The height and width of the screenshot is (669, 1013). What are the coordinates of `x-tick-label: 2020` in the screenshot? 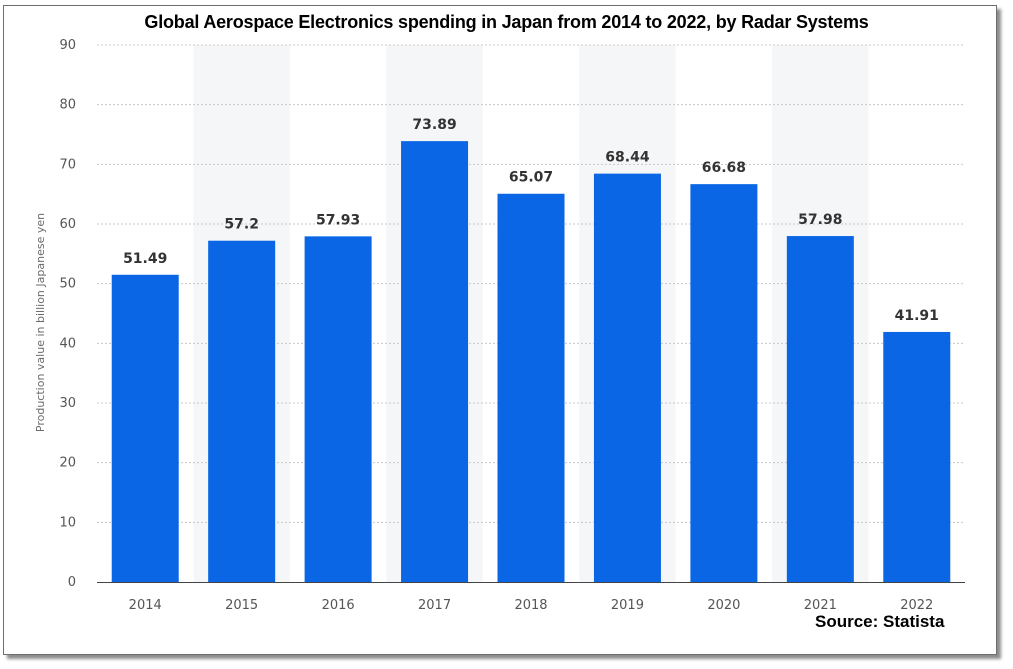 It's located at (723, 605).